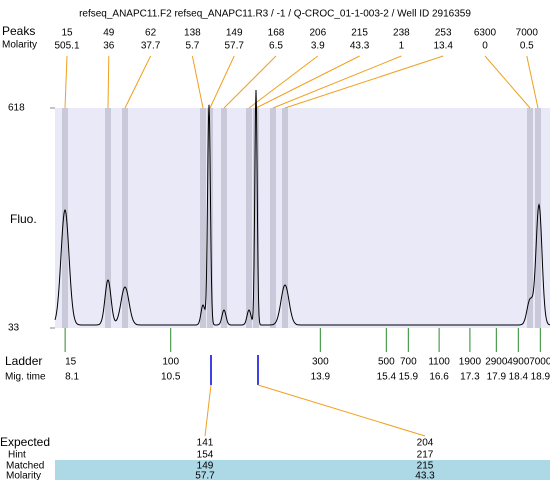 This screenshot has width=550, height=480. I want to click on peak-molarity: 0, so click(485, 46).